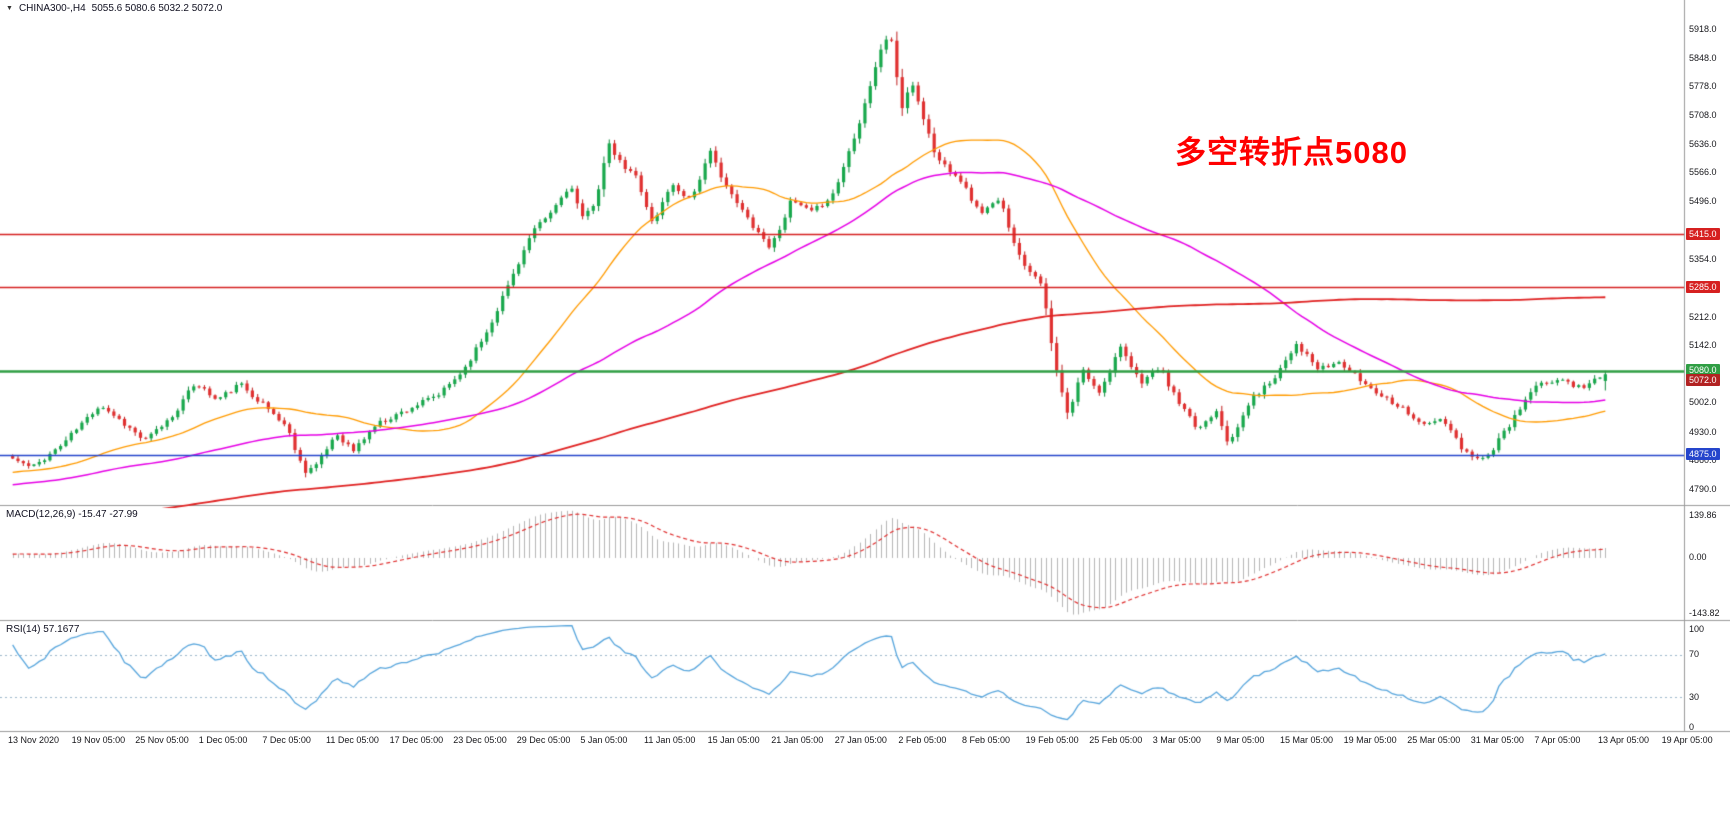 The width and height of the screenshot is (1730, 831). Describe the element at coordinates (1703, 345) in the screenshot. I see `price-axis-tick: 5142.0` at that location.